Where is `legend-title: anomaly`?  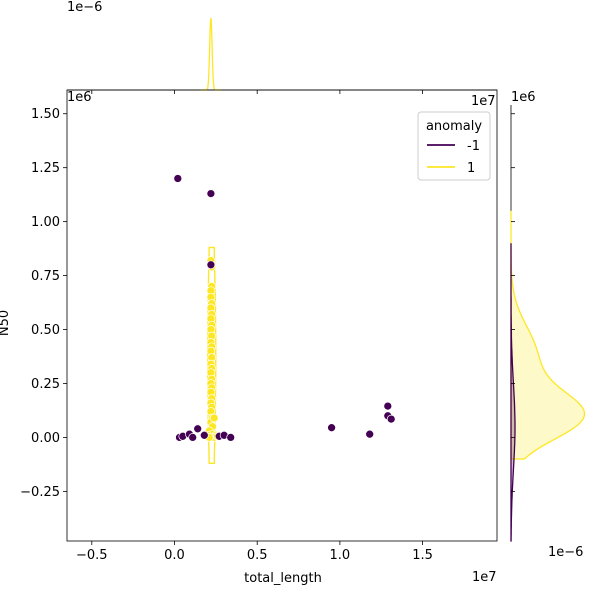 legend-title: anomaly is located at coordinates (454, 126).